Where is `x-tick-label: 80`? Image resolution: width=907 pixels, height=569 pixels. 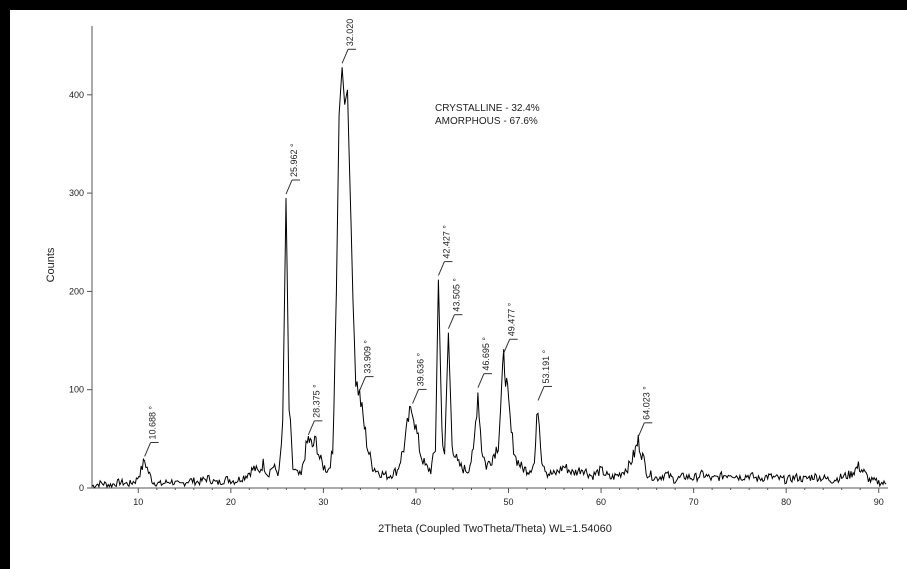
x-tick-label: 80 is located at coordinates (786, 502).